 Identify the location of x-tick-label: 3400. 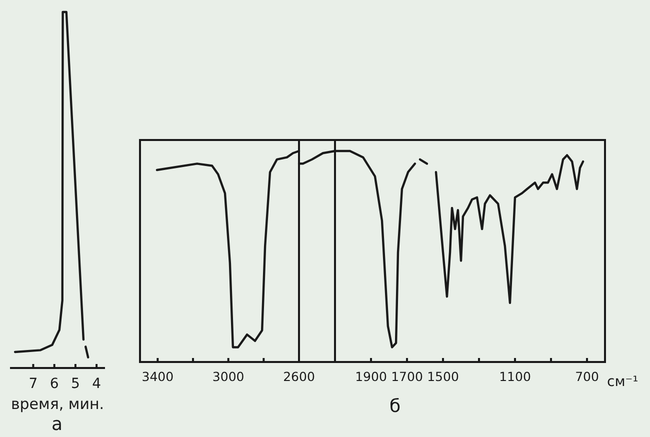
(158, 376).